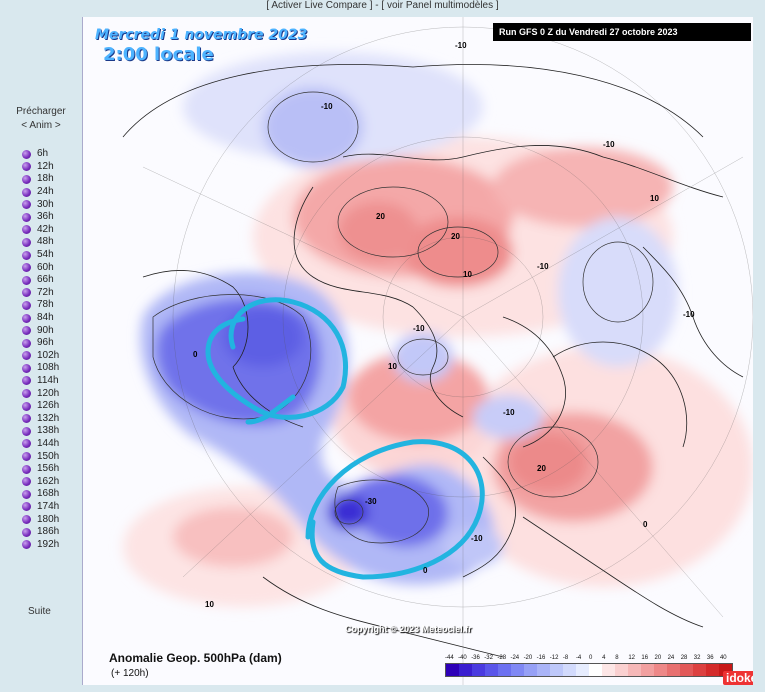 The height and width of the screenshot is (692, 765). What do you see at coordinates (684, 658) in the screenshot?
I see `legend-tick-label: 28` at bounding box center [684, 658].